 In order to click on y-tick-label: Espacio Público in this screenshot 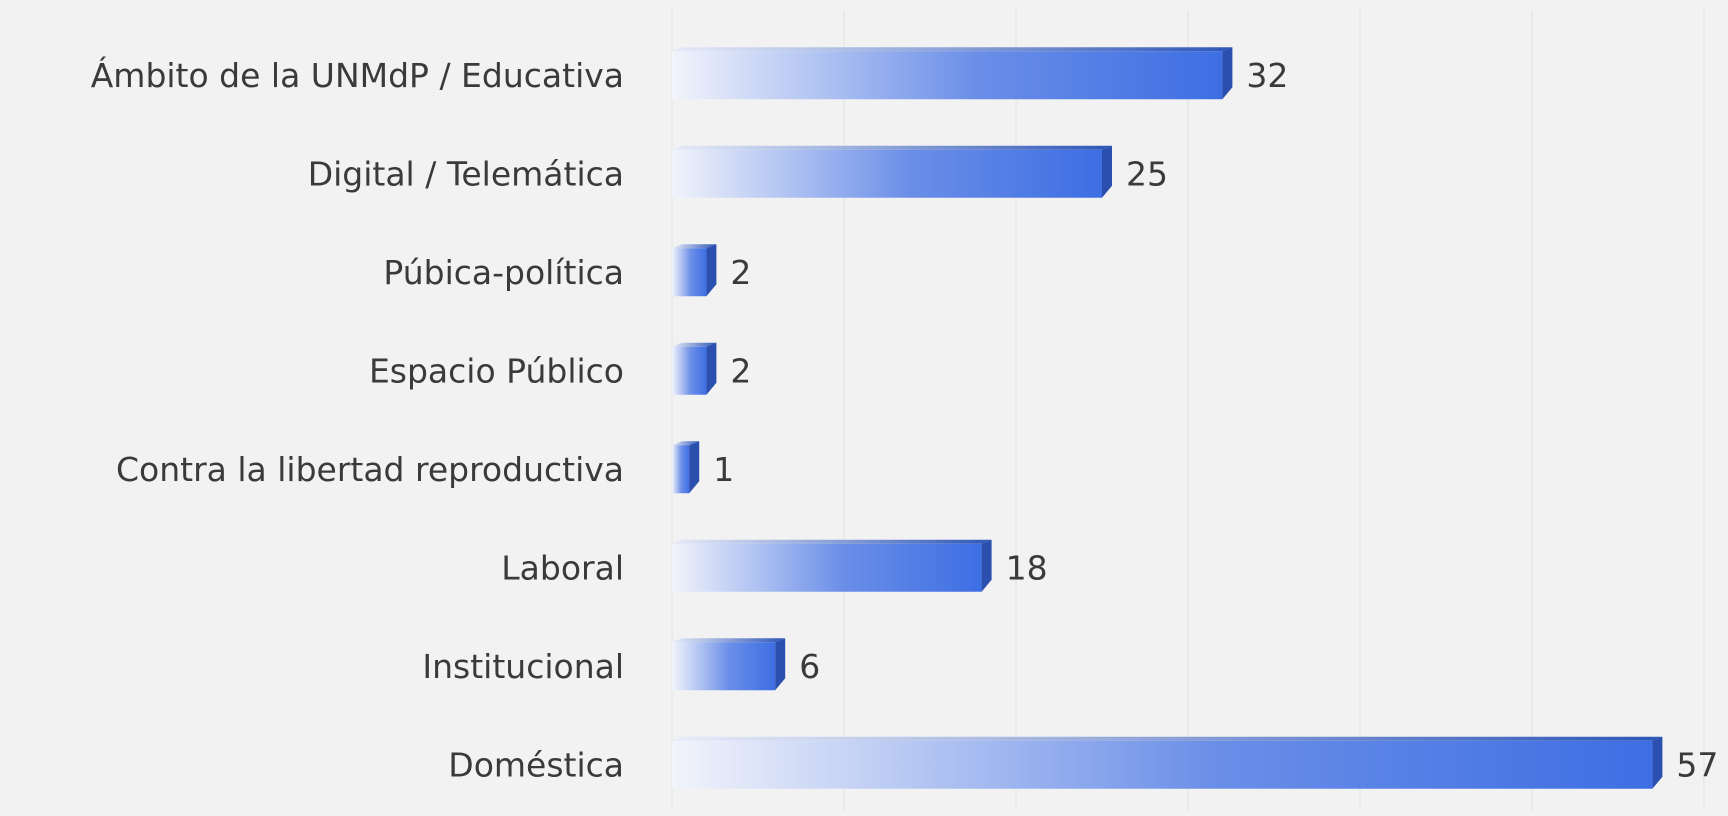, I will do `click(496, 370)`.